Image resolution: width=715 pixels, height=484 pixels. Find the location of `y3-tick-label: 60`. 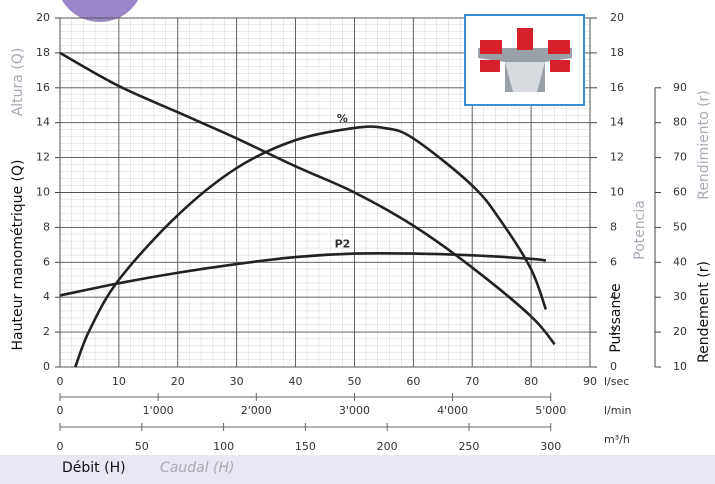

y3-tick-label: 60 is located at coordinates (680, 192).